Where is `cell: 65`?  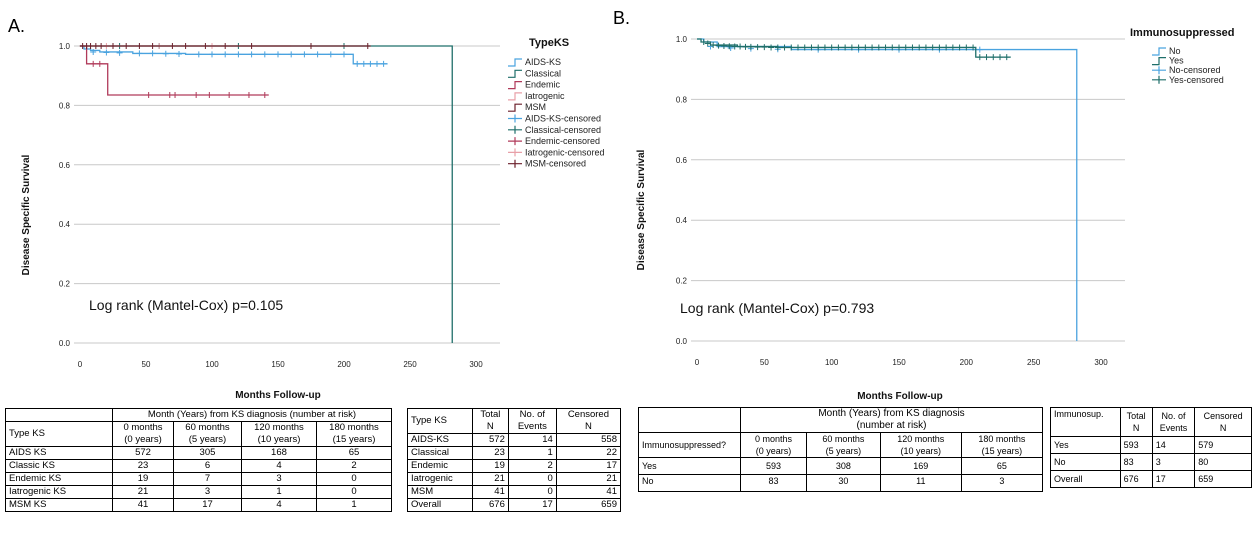 cell: 65 is located at coordinates (354, 453).